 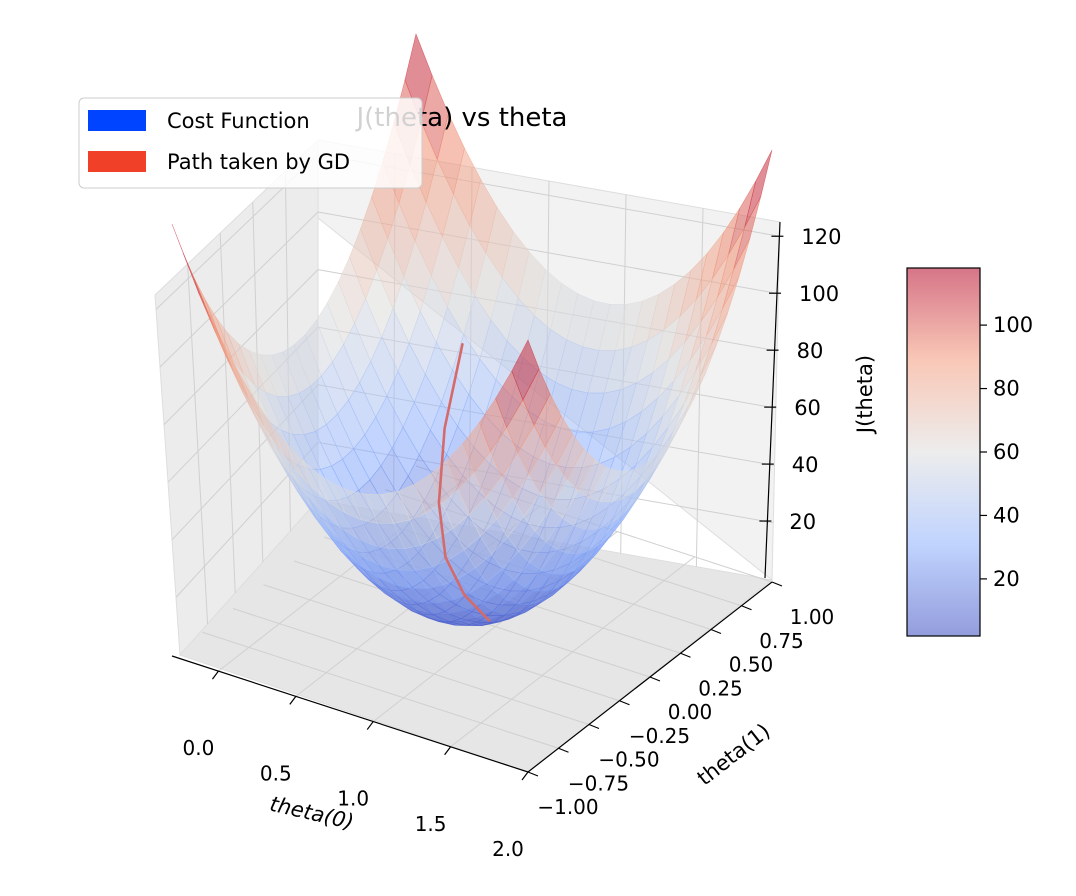 What do you see at coordinates (805, 465) in the screenshot?
I see `z-tick-label: 40` at bounding box center [805, 465].